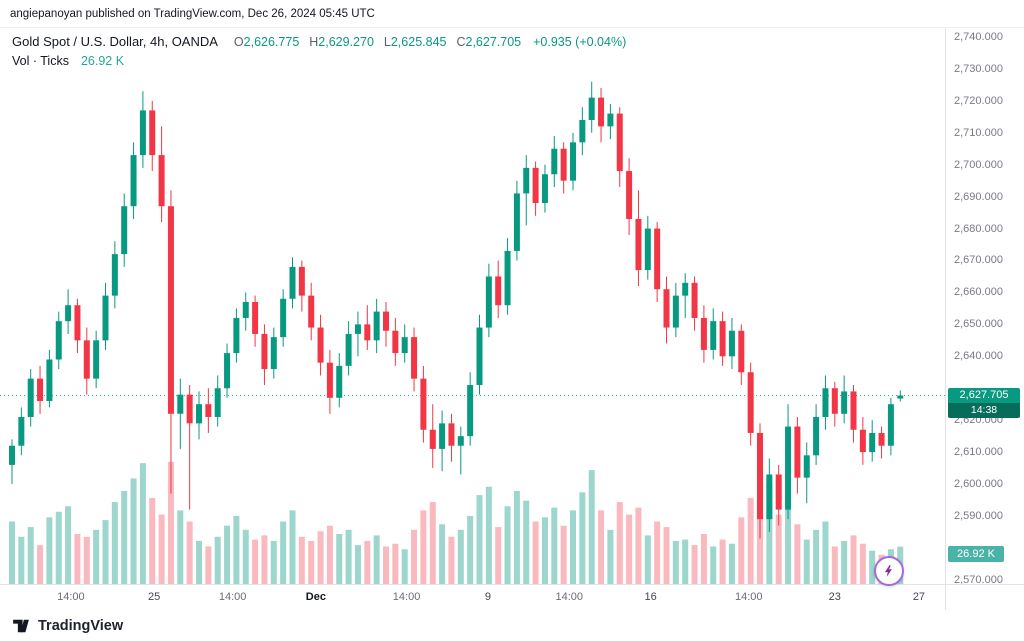  What do you see at coordinates (650, 597) in the screenshot?
I see `time-axis-label: 16` at bounding box center [650, 597].